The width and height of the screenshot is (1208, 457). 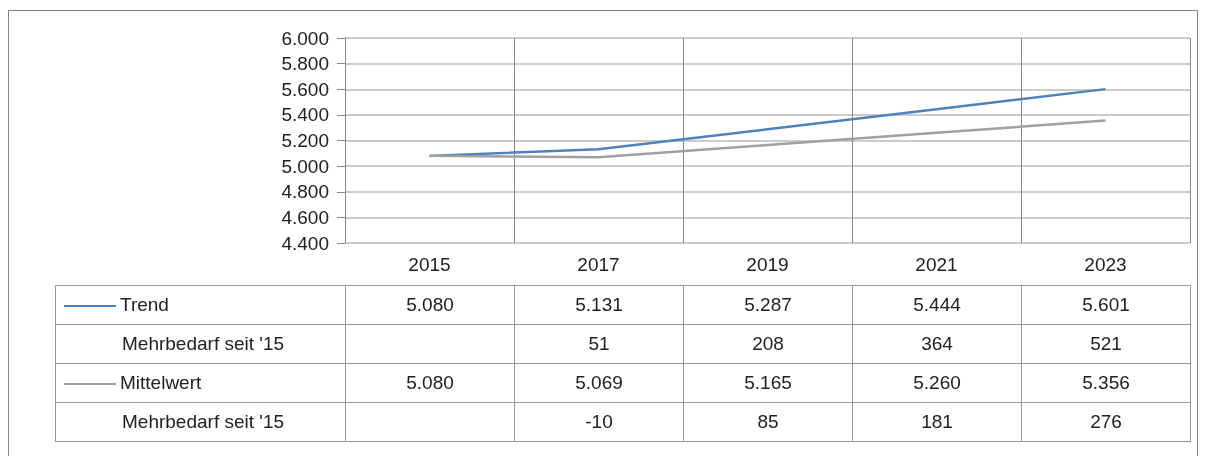 What do you see at coordinates (305, 115) in the screenshot?
I see `y-tick-label: 5.400` at bounding box center [305, 115].